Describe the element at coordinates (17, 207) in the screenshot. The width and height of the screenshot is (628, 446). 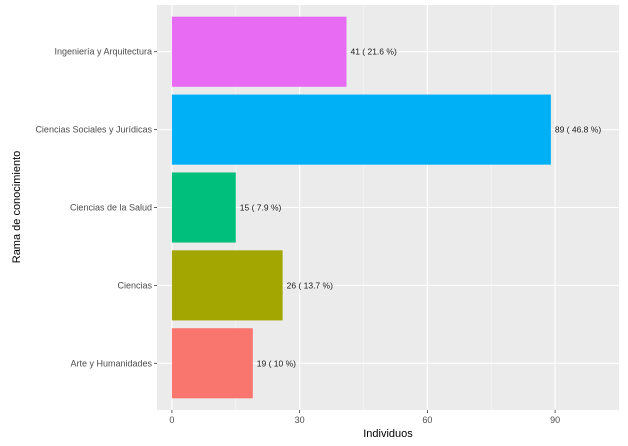
I see `y-axis-title: Rama de conocimiento` at that location.